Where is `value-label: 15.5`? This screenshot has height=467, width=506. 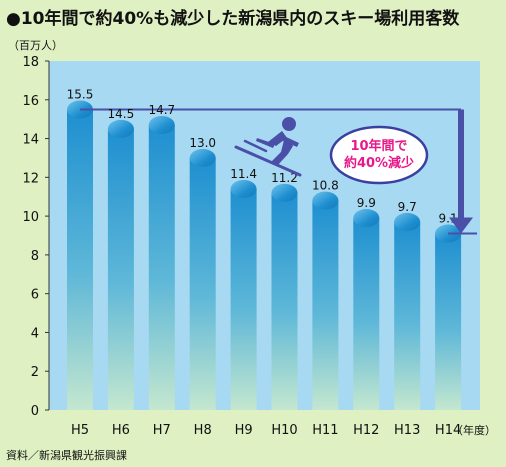
value-label: 15.5 is located at coordinates (80, 94).